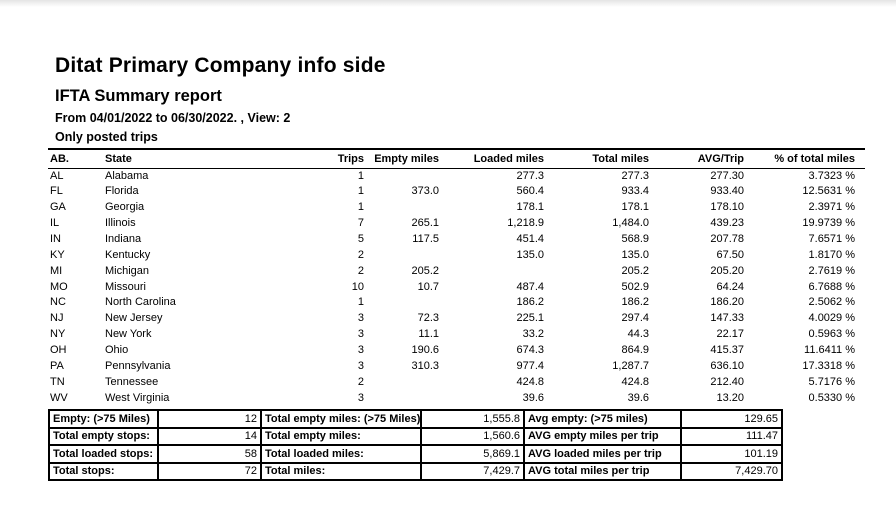  Describe the element at coordinates (727, 238) in the screenshot. I see `cell-avg: 207.78` at that location.